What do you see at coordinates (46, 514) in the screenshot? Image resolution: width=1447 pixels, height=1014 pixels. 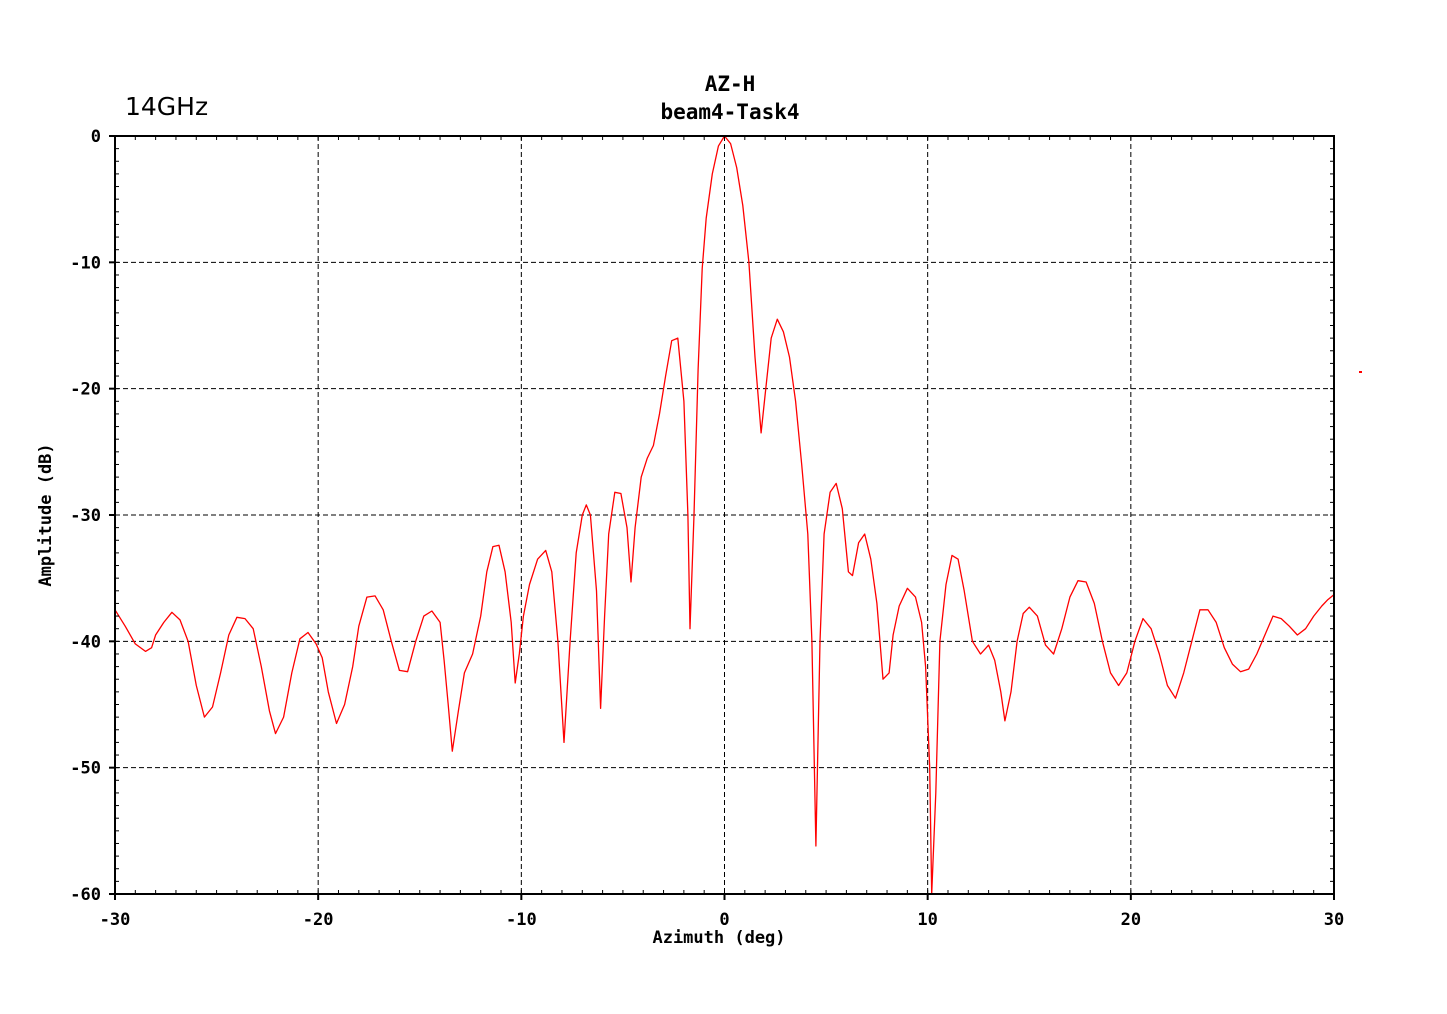 I see `y-axis-label: Amplitude (dB)` at bounding box center [46, 514].